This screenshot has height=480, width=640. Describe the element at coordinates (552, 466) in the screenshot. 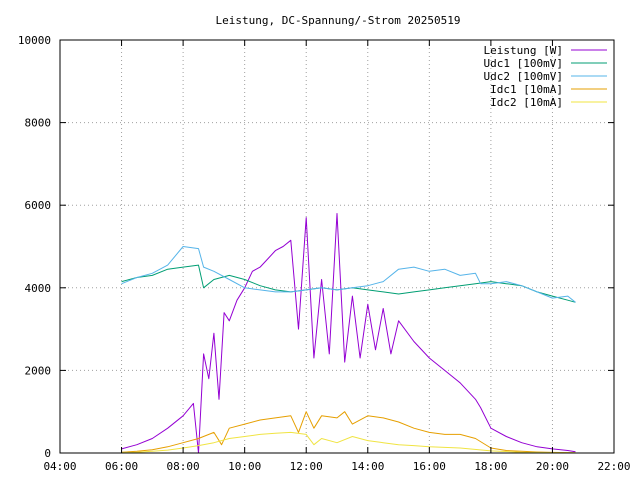

I see `x-tick-label: 20:00` at that location.